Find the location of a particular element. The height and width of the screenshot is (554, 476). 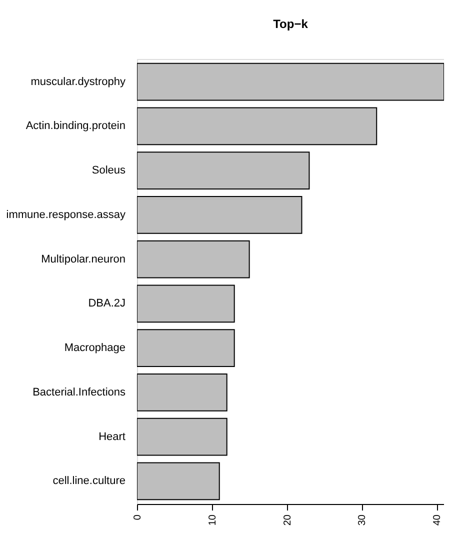

y-tick-label: cell.line.culture is located at coordinates (89, 481).